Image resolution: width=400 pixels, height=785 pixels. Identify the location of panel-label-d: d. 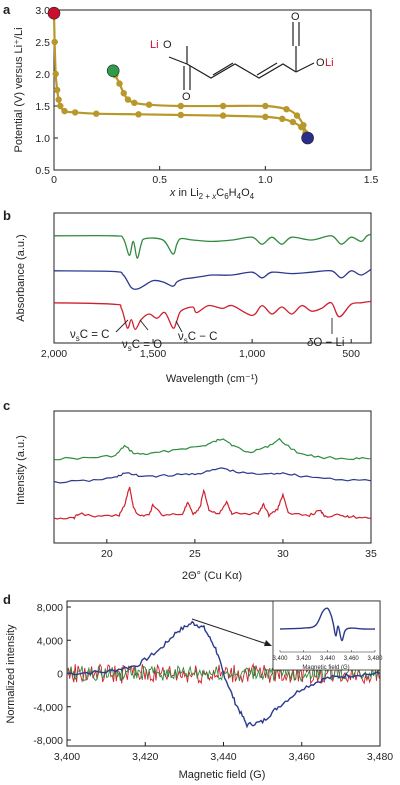
(7, 599).